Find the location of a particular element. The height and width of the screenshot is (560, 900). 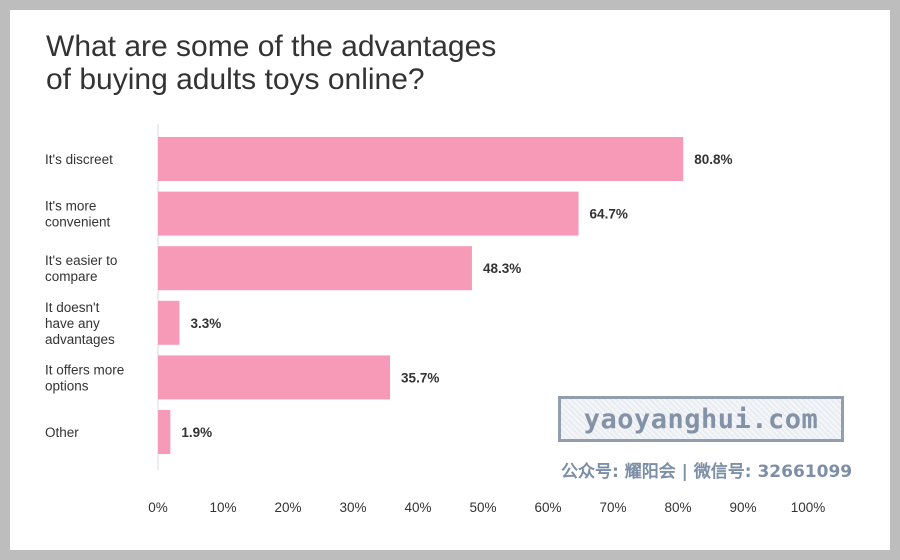

bar-value-label: 1.9% is located at coordinates (196, 432).